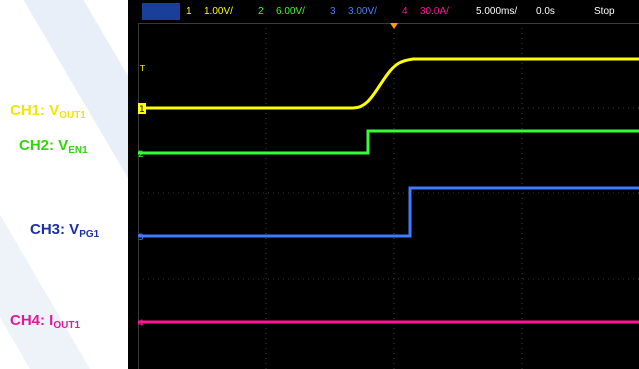 The width and height of the screenshot is (639, 369). Describe the element at coordinates (388, 83) in the screenshot. I see `ch1-waveform` at that location.